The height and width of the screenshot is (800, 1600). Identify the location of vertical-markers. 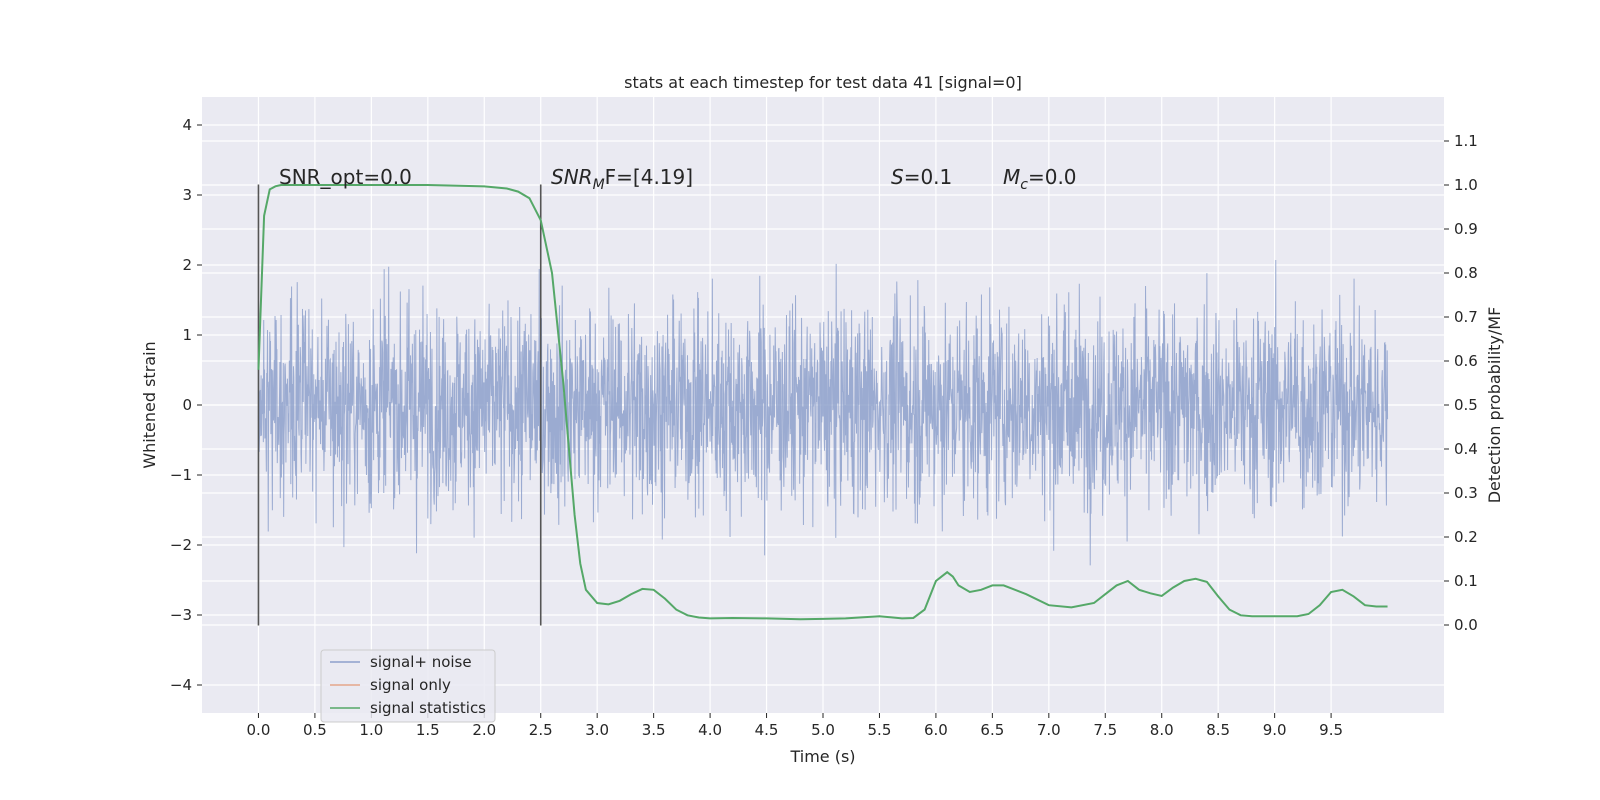
(399, 405).